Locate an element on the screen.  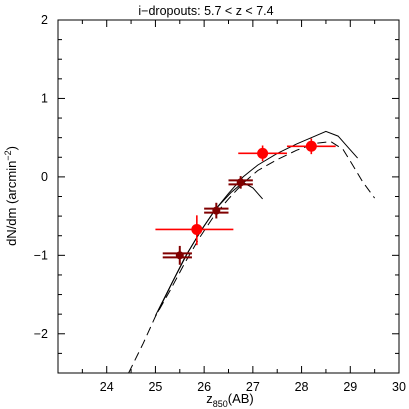
x-axis-label-main: z is located at coordinates (209, 398).